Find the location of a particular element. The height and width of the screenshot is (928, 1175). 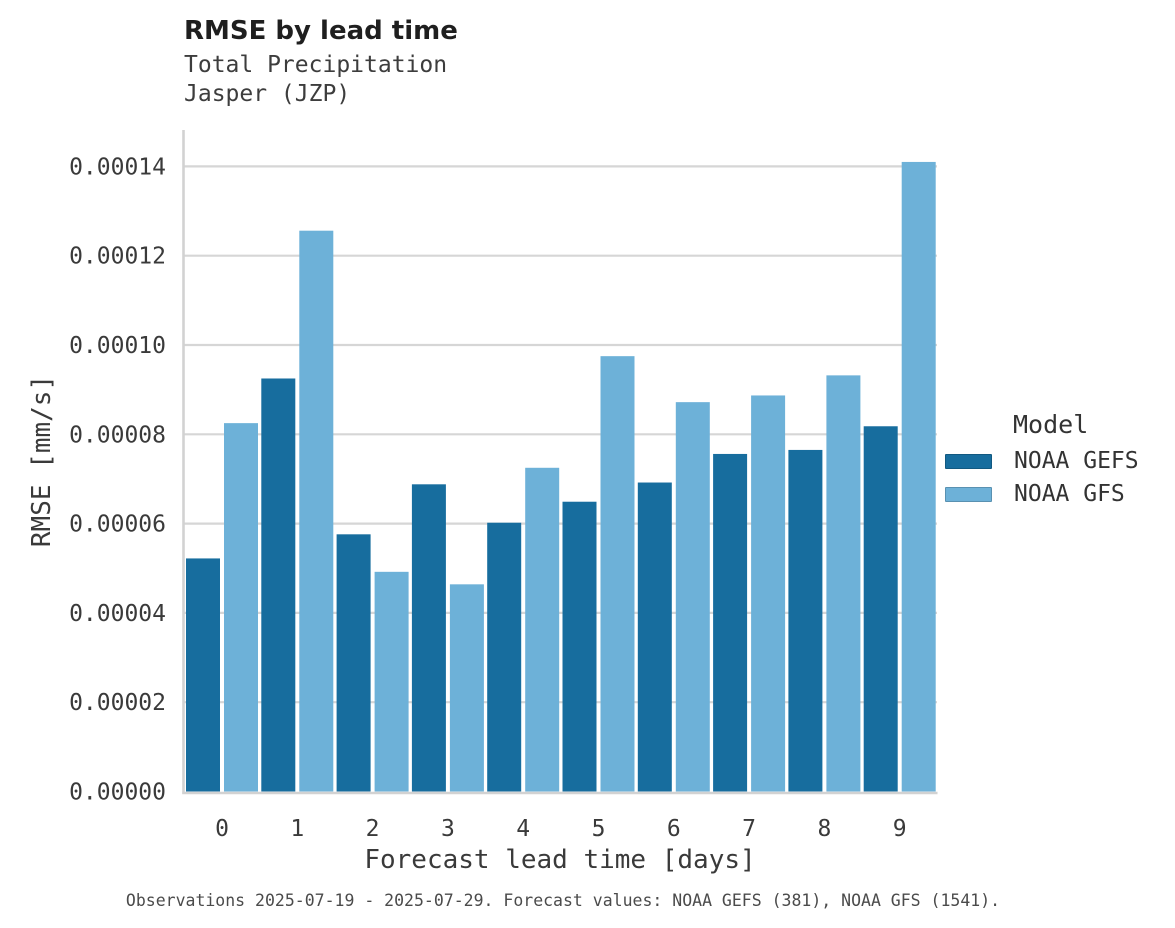

bar-noaa-gefs-day4 is located at coordinates (504, 657).